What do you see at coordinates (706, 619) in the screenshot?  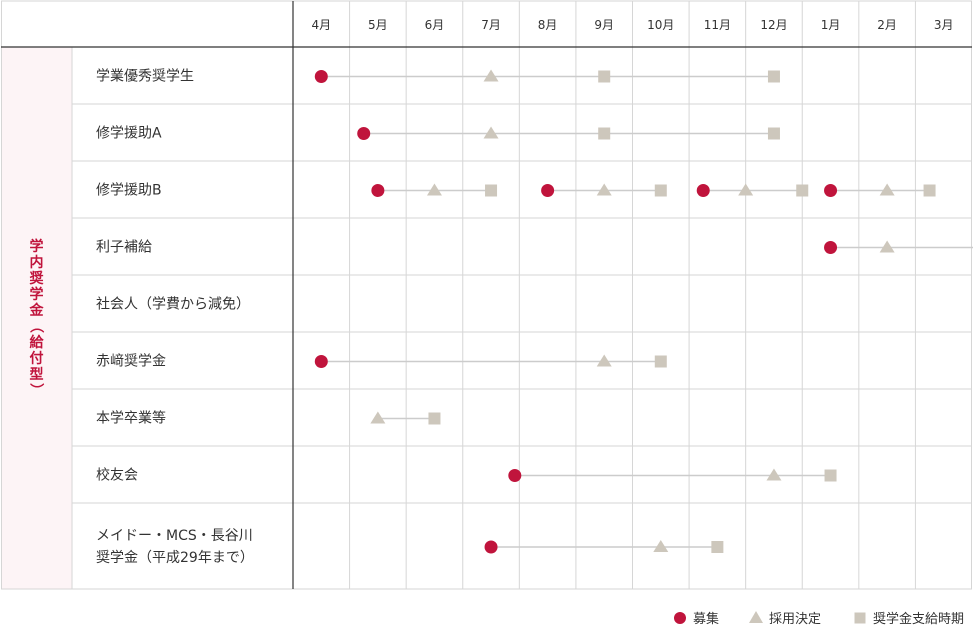 I see `legend-label-recruit: 募集` at bounding box center [706, 619].